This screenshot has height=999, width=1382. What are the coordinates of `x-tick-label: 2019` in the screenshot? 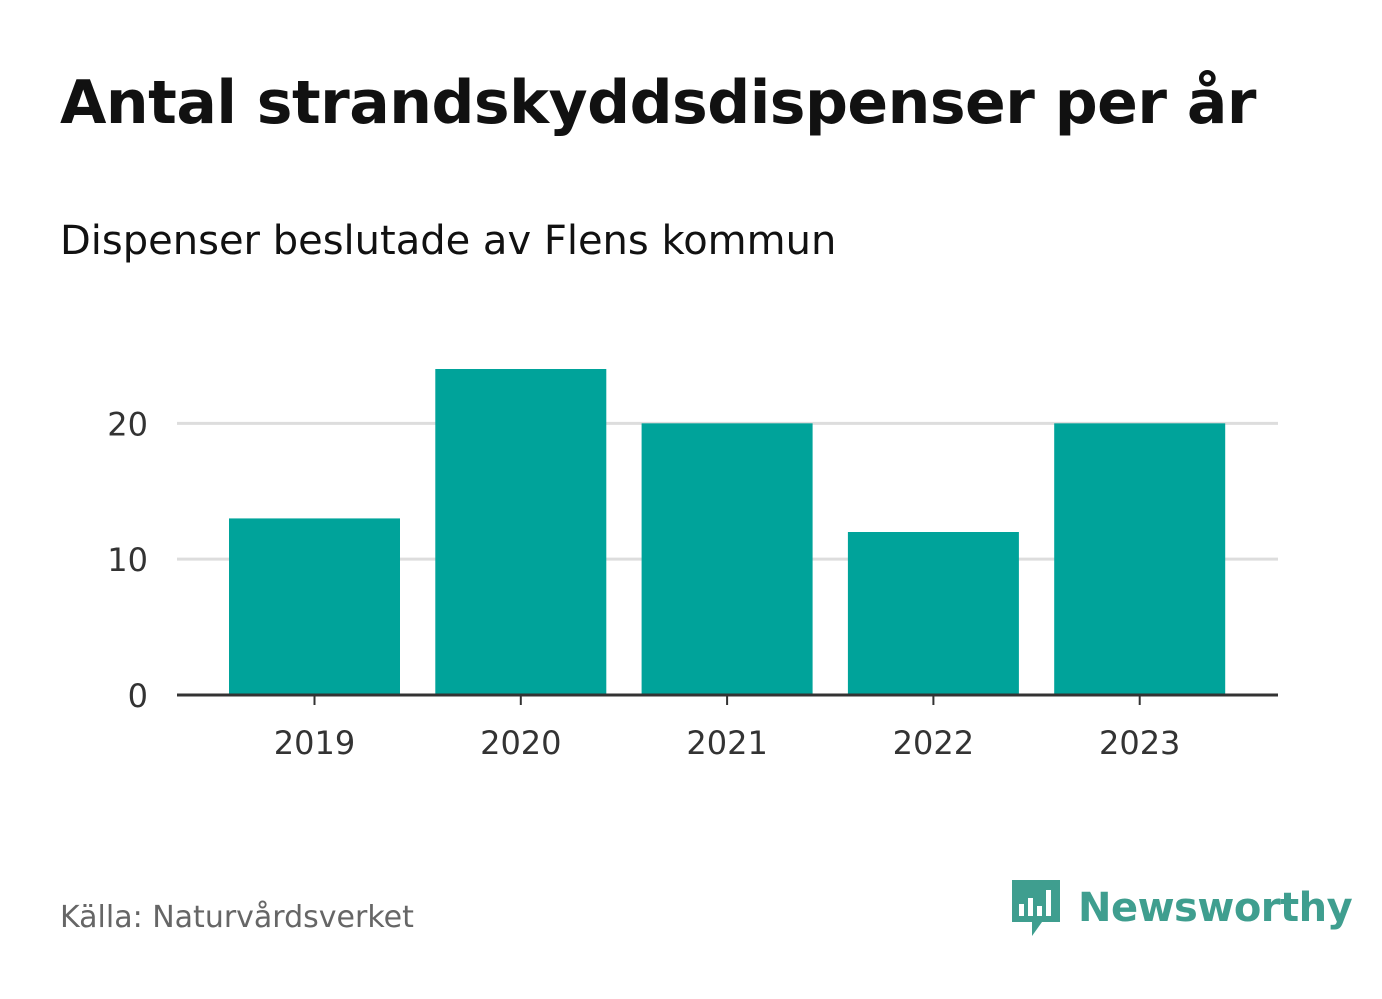 It's located at (314, 743).